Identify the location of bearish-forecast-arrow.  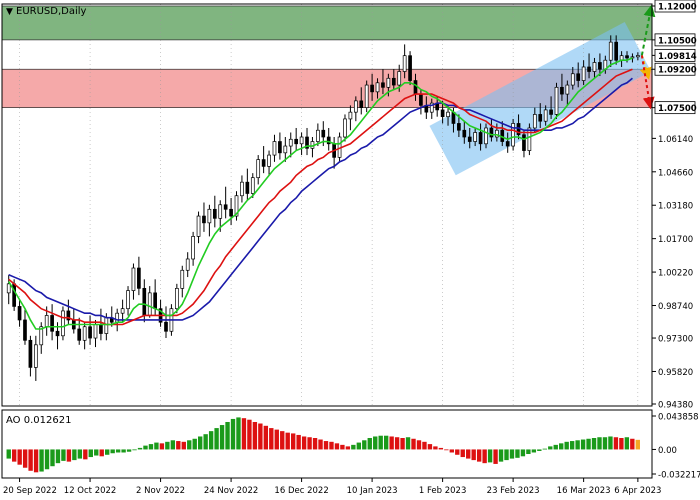
(647, 82).